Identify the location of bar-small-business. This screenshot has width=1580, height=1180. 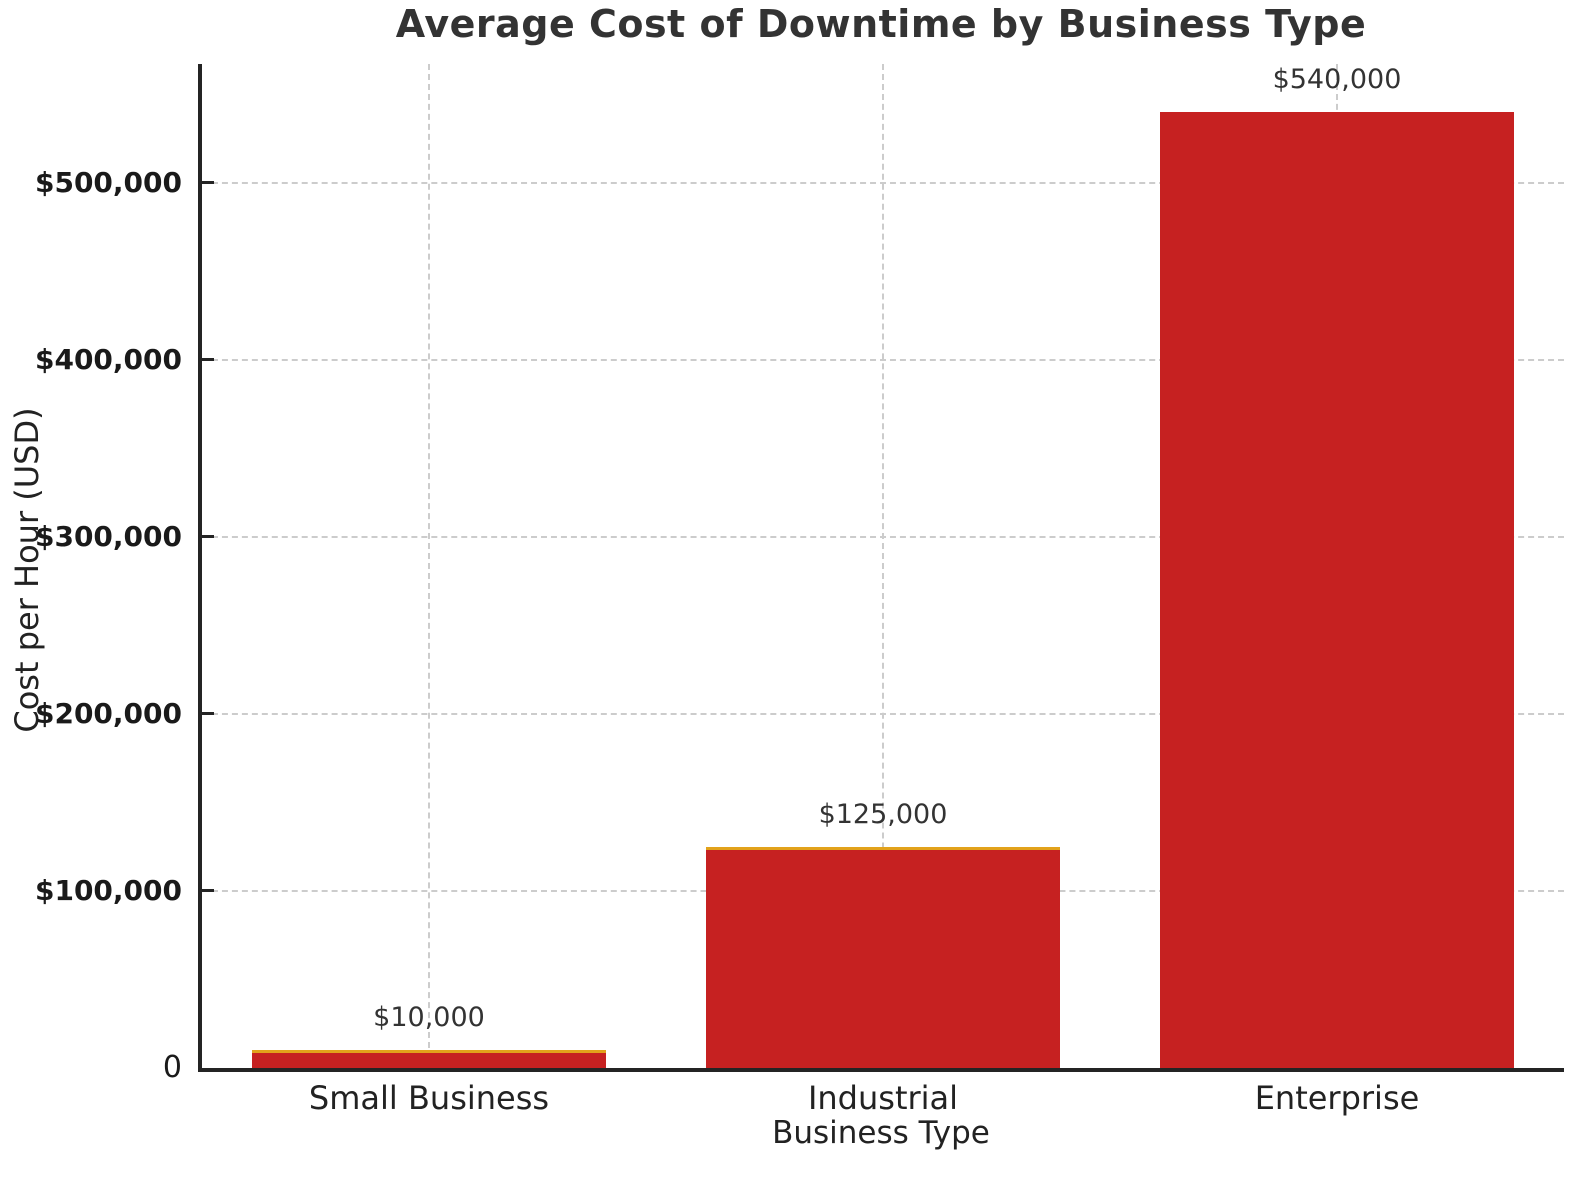
(429, 1059).